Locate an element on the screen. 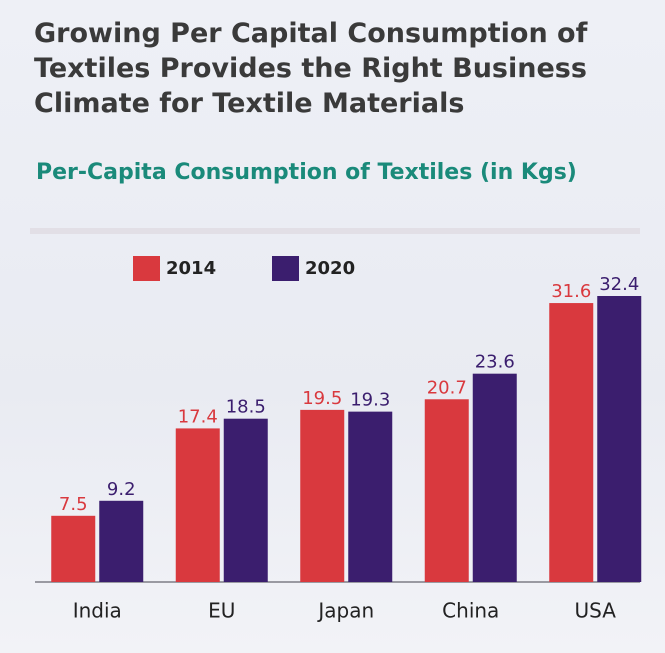  value-label: 9.2 is located at coordinates (121, 489).